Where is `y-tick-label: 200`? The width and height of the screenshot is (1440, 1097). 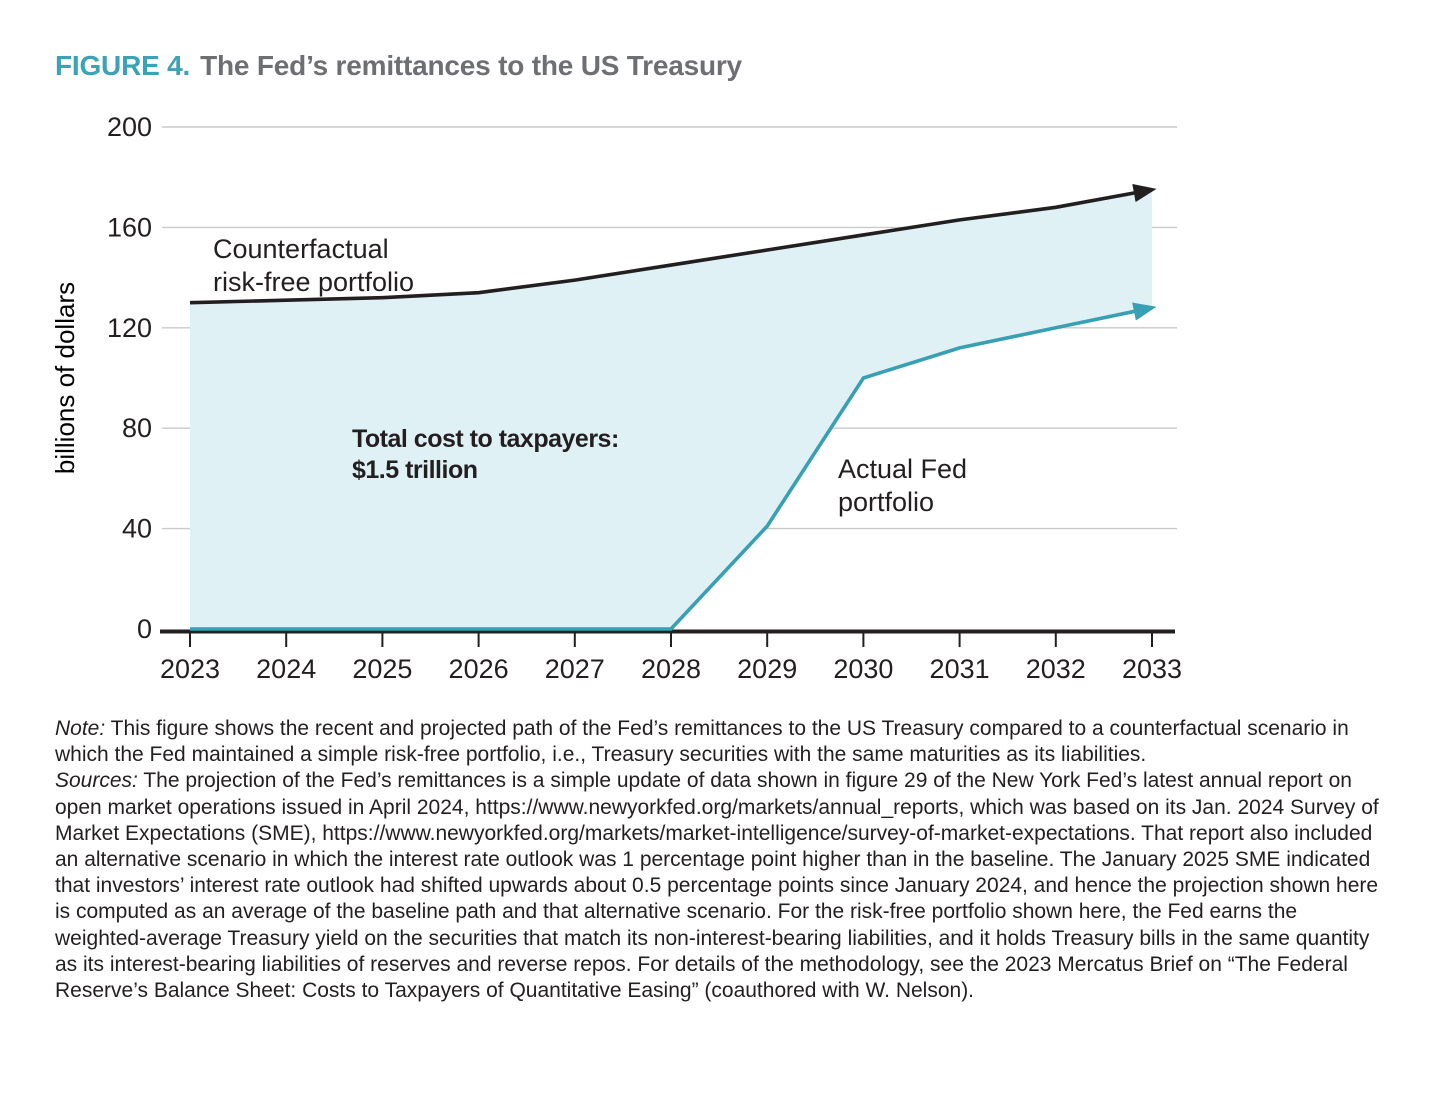 y-tick-label: 200 is located at coordinates (129, 127).